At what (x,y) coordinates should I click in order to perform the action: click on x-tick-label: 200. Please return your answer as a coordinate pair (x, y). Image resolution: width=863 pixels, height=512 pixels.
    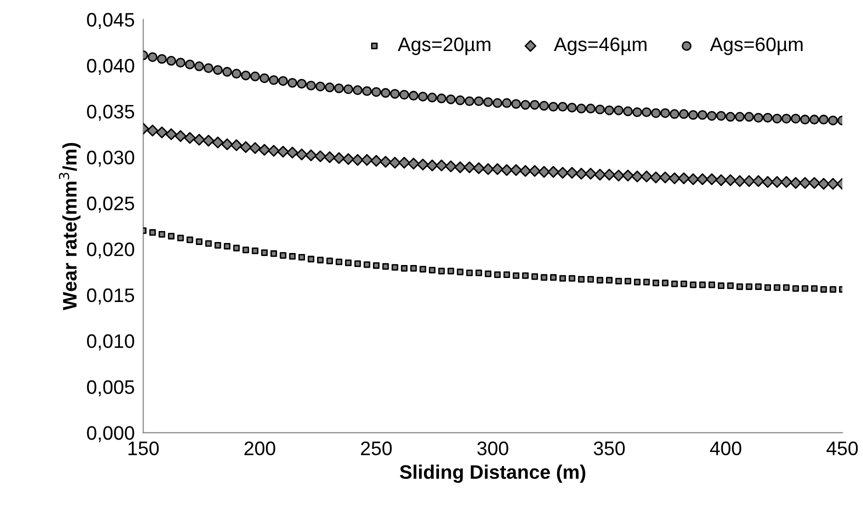
    Looking at the image, I should click on (260, 448).